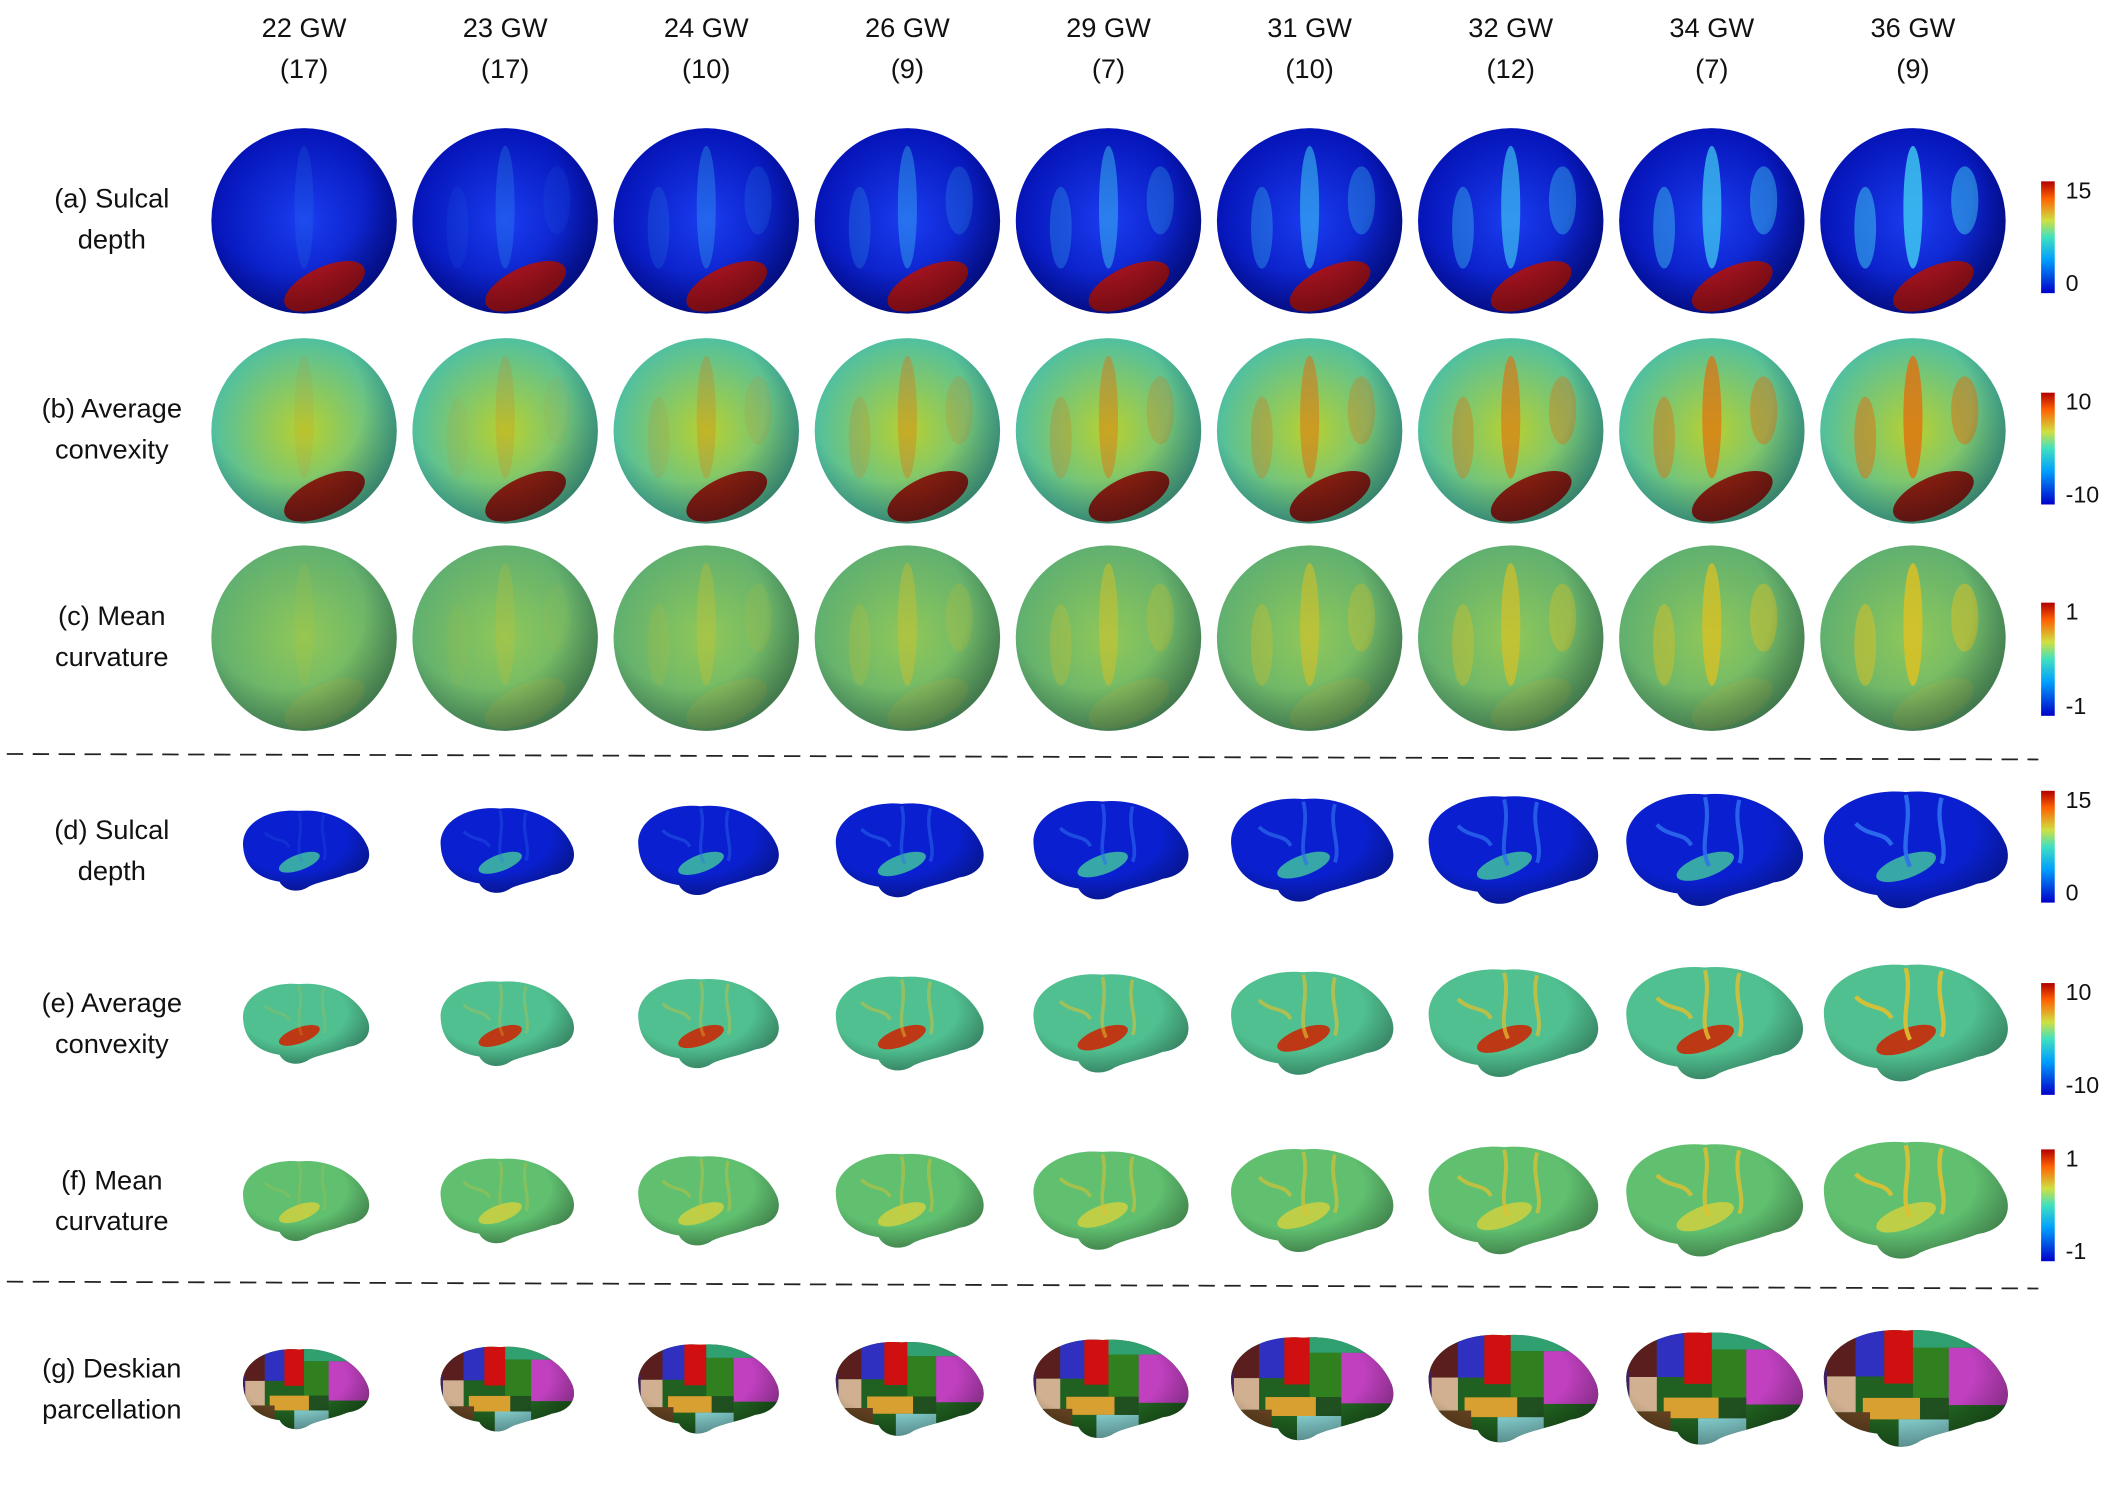  I want to click on column-label: 32 GW, so click(1510, 27).